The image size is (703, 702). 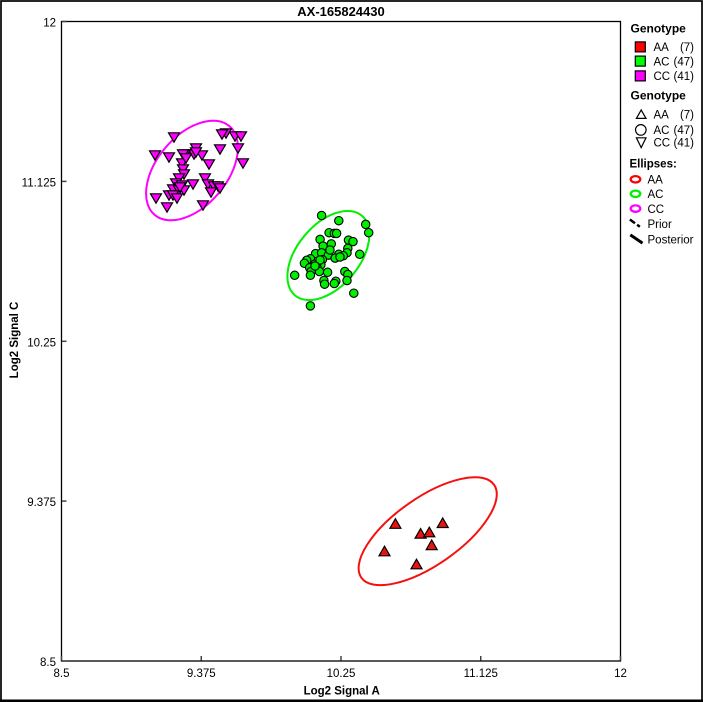 I want to click on svg-text: Log2 Signal A, so click(x=342, y=692).